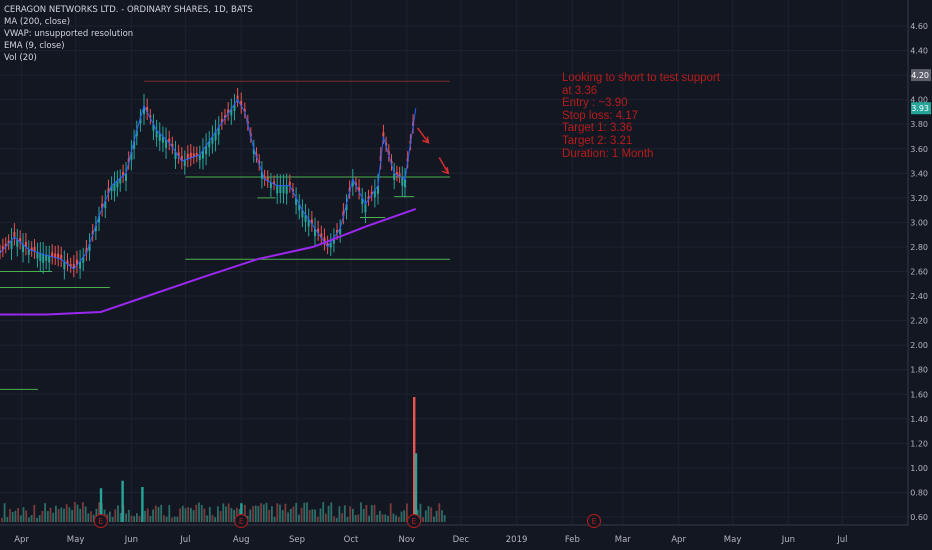  What do you see at coordinates (600, 115) in the screenshot?
I see `trade-note-line: Stop loss: 4.17` at bounding box center [600, 115].